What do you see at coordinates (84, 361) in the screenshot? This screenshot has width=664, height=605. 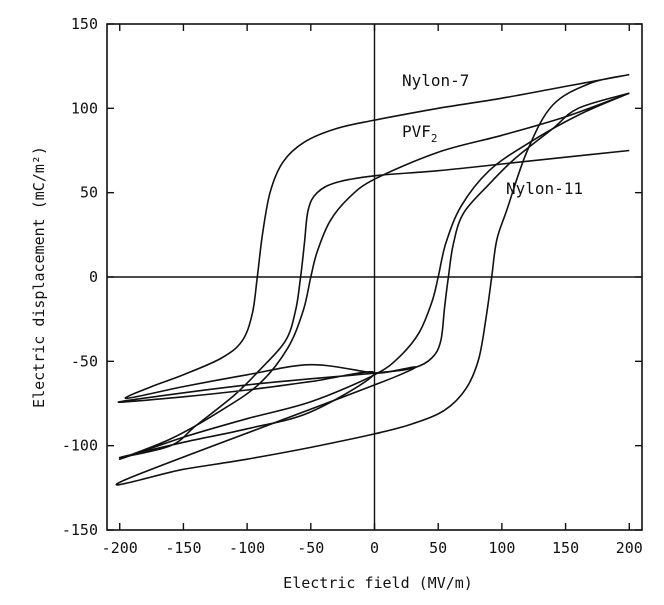 I see `y-tick-label: -50` at bounding box center [84, 361].